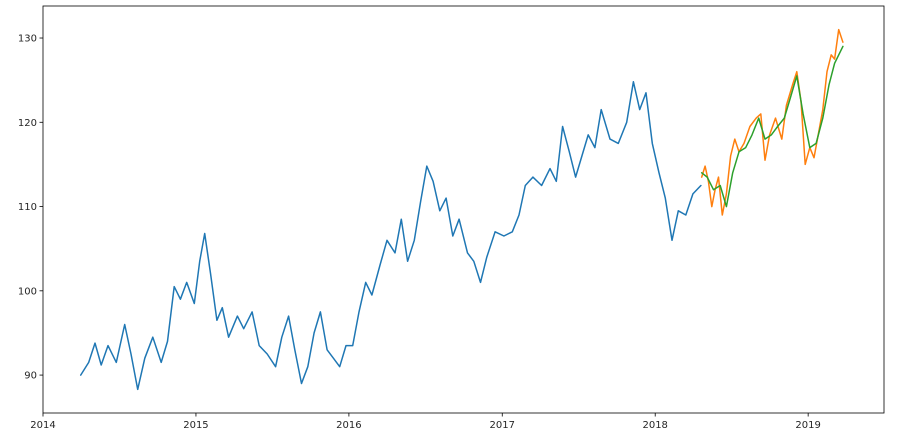 Image resolution: width=900 pixels, height=444 pixels. What do you see at coordinates (42, 425) in the screenshot?
I see `x-tick-label: 2014` at bounding box center [42, 425].